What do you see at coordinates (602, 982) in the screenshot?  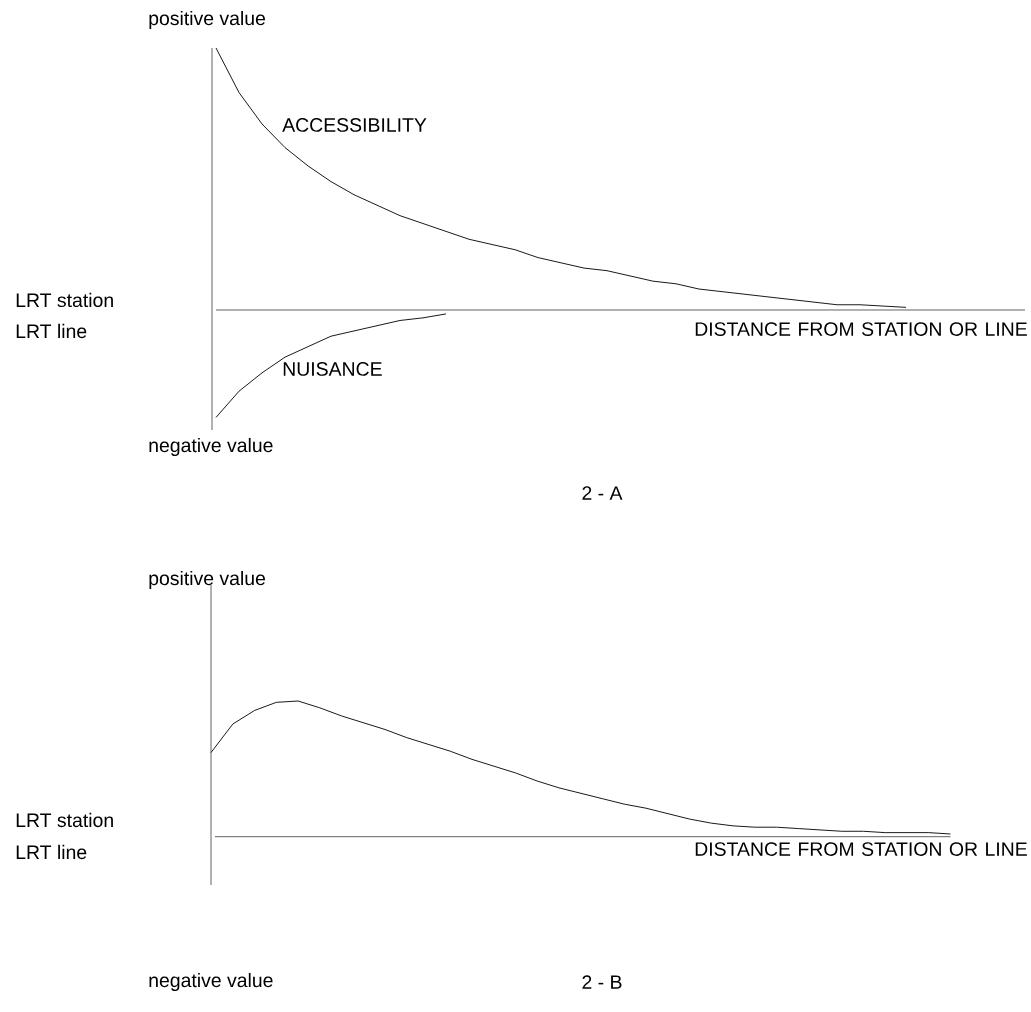 I see `text: 2 - B` at bounding box center [602, 982].